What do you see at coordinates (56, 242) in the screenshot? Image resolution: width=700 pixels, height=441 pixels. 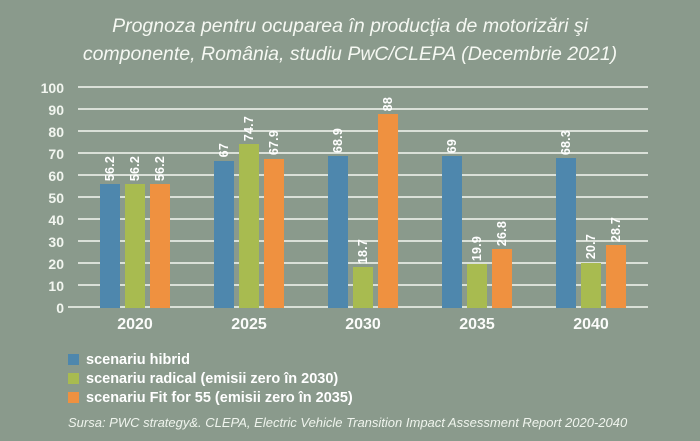 I see `y-tick-label: 30` at bounding box center [56, 242].